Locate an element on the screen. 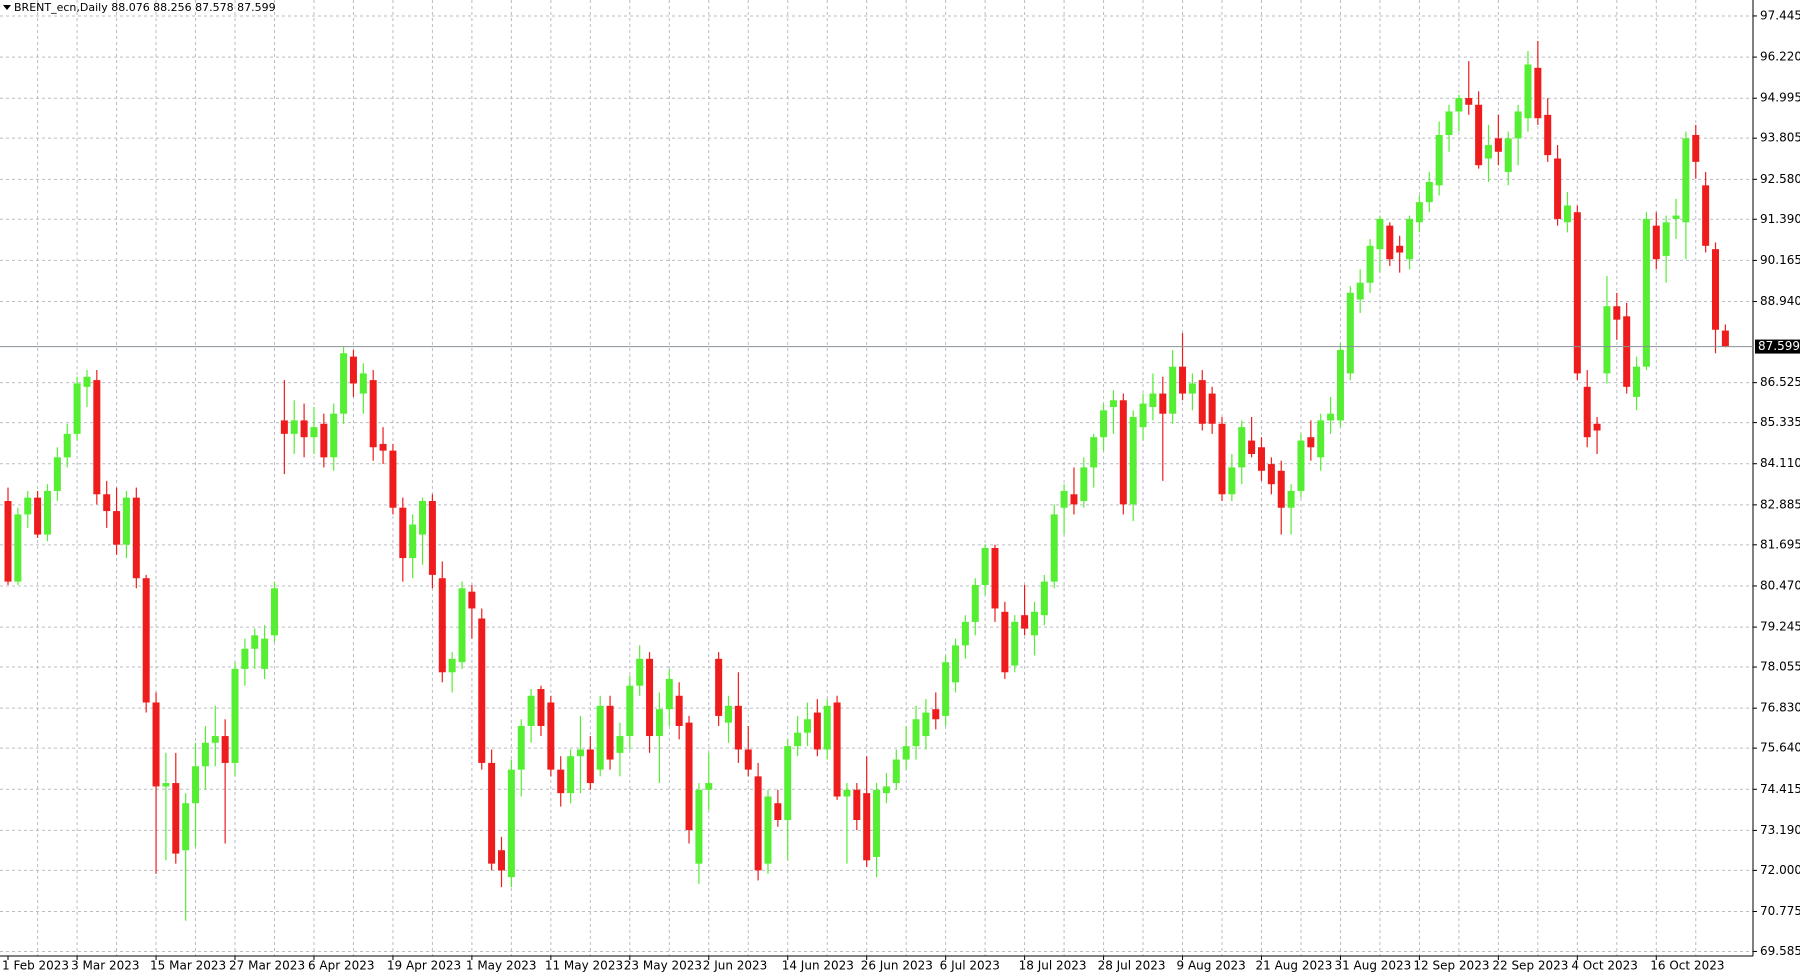 This screenshot has height=974, width=1800. y-tick-label: 78.055 is located at coordinates (1780, 667).